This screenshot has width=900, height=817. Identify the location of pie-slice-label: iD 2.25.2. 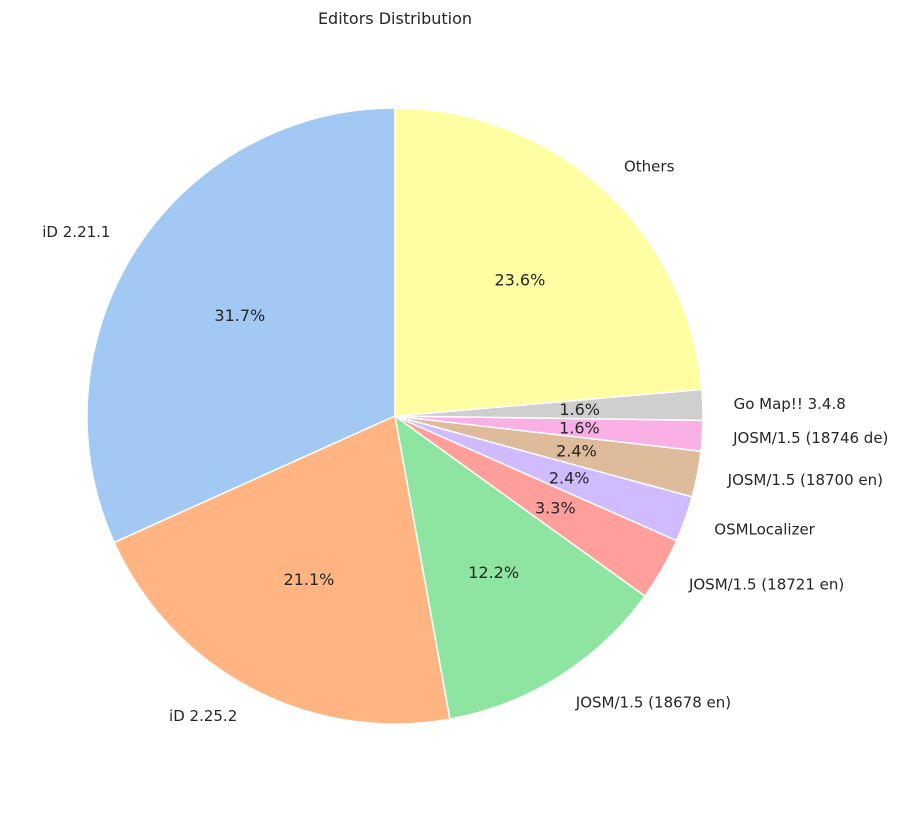
(203, 716).